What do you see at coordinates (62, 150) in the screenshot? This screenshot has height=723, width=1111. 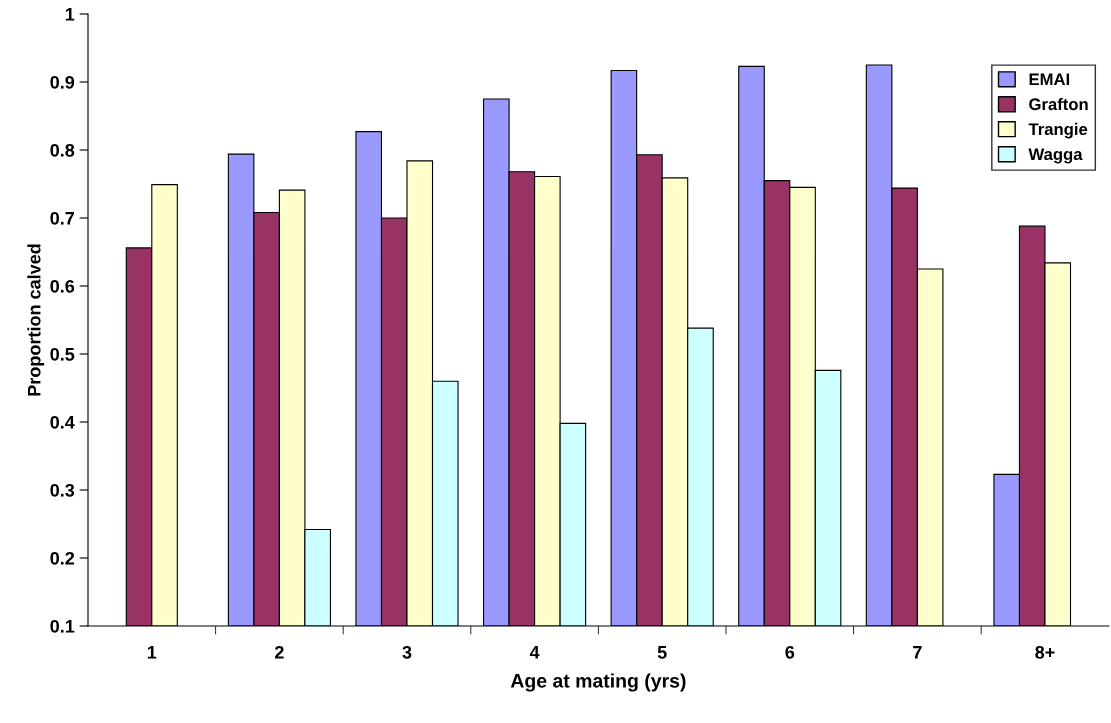 I see `y-tick-label: 0.8` at bounding box center [62, 150].